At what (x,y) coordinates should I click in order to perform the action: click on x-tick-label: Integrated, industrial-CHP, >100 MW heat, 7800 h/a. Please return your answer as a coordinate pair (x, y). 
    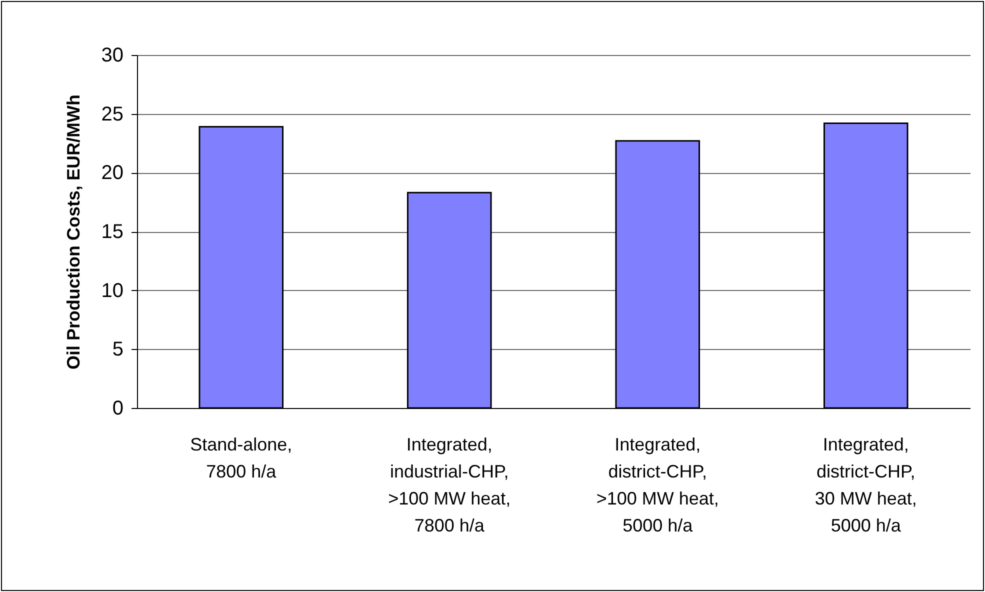
    Looking at the image, I should click on (449, 485).